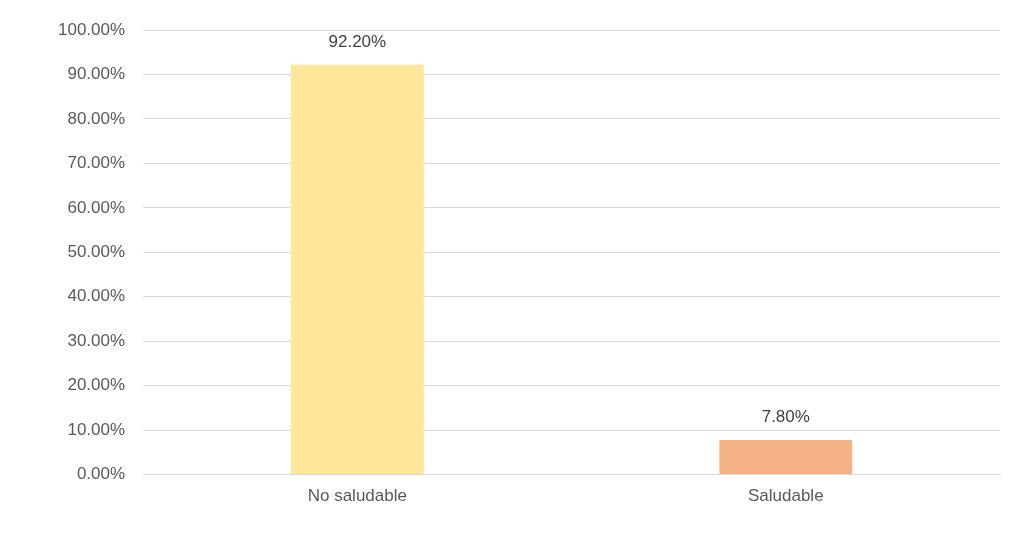  I want to click on y-tick-label: 40.00%, so click(96, 296).